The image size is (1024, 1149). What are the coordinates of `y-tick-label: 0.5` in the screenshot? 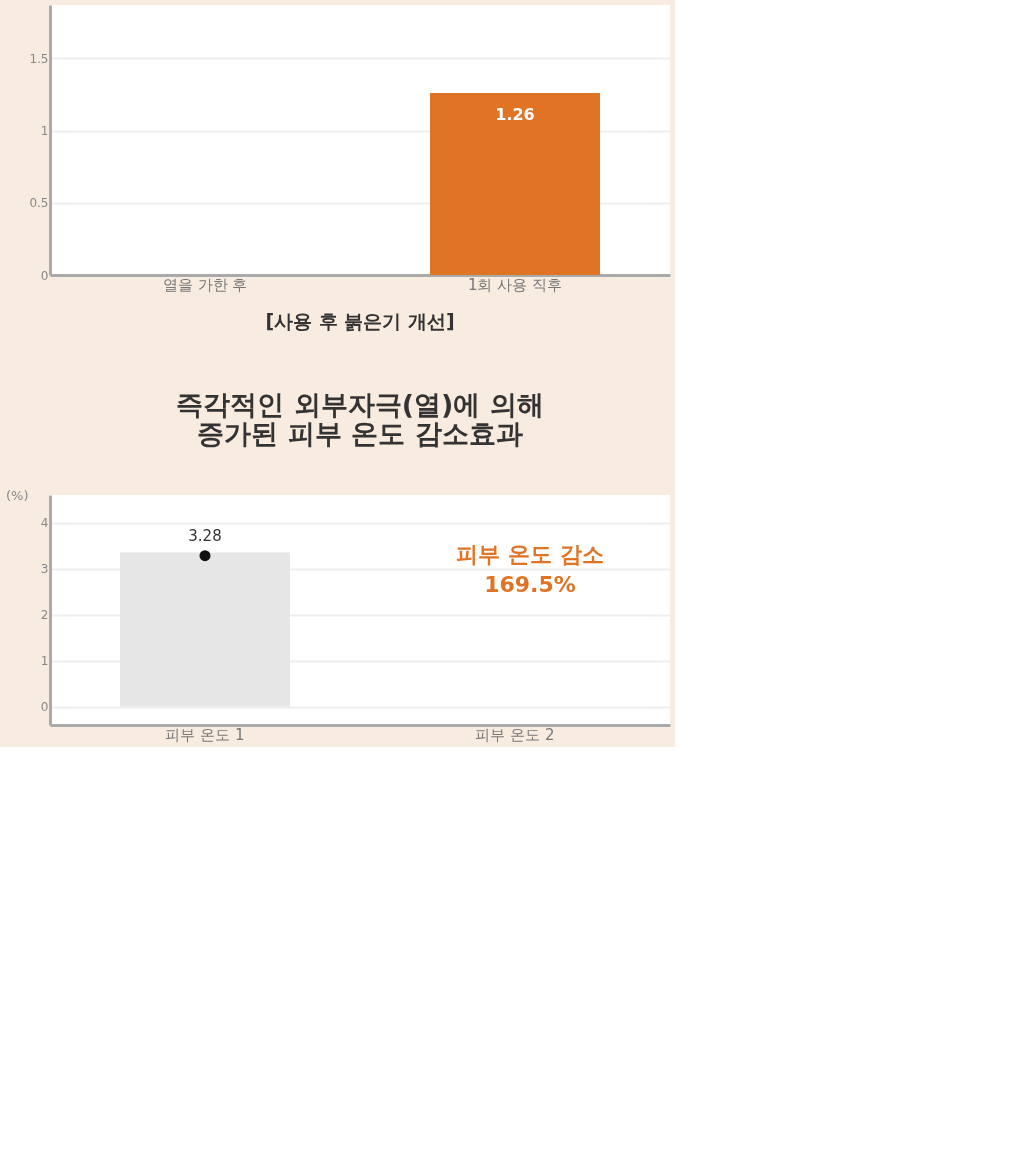 It's located at (39, 203).